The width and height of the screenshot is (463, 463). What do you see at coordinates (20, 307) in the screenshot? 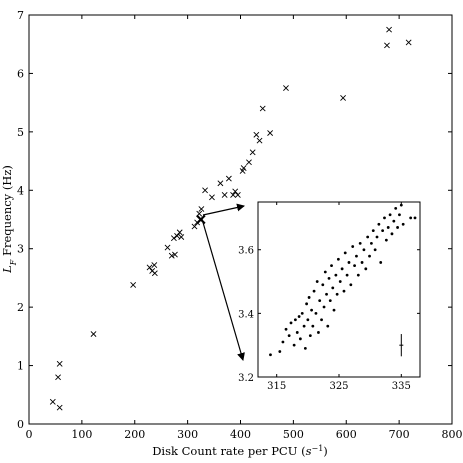
I see `y-tick-label: 2` at bounding box center [20, 307].